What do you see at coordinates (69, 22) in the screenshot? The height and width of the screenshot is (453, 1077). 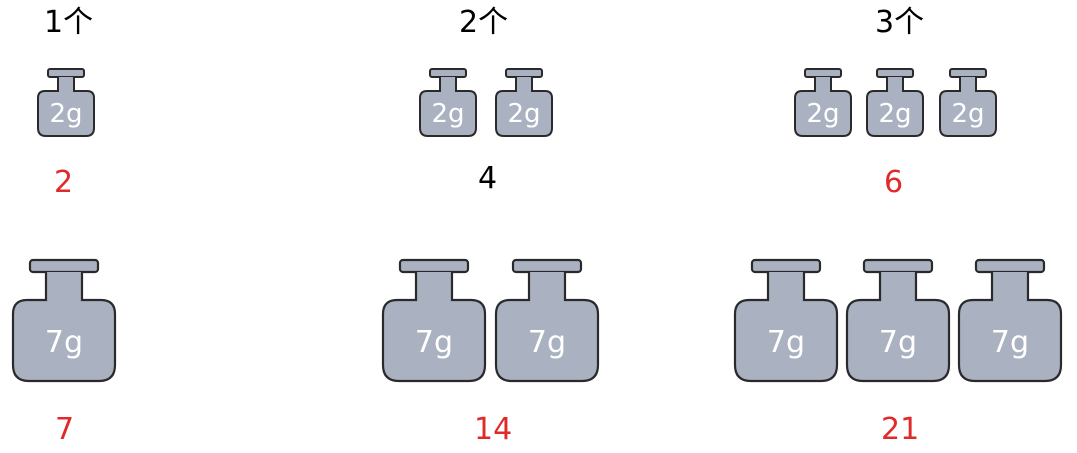 I see `count-label-1: 1个` at bounding box center [69, 22].